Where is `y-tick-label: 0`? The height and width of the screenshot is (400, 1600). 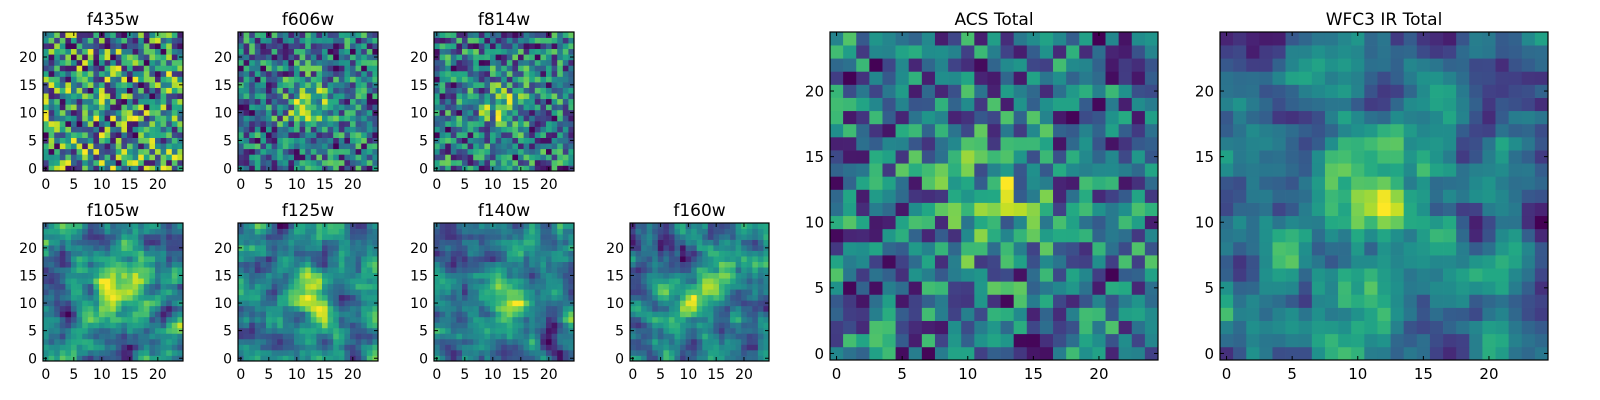 y-tick-label: 0 is located at coordinates (32, 359).